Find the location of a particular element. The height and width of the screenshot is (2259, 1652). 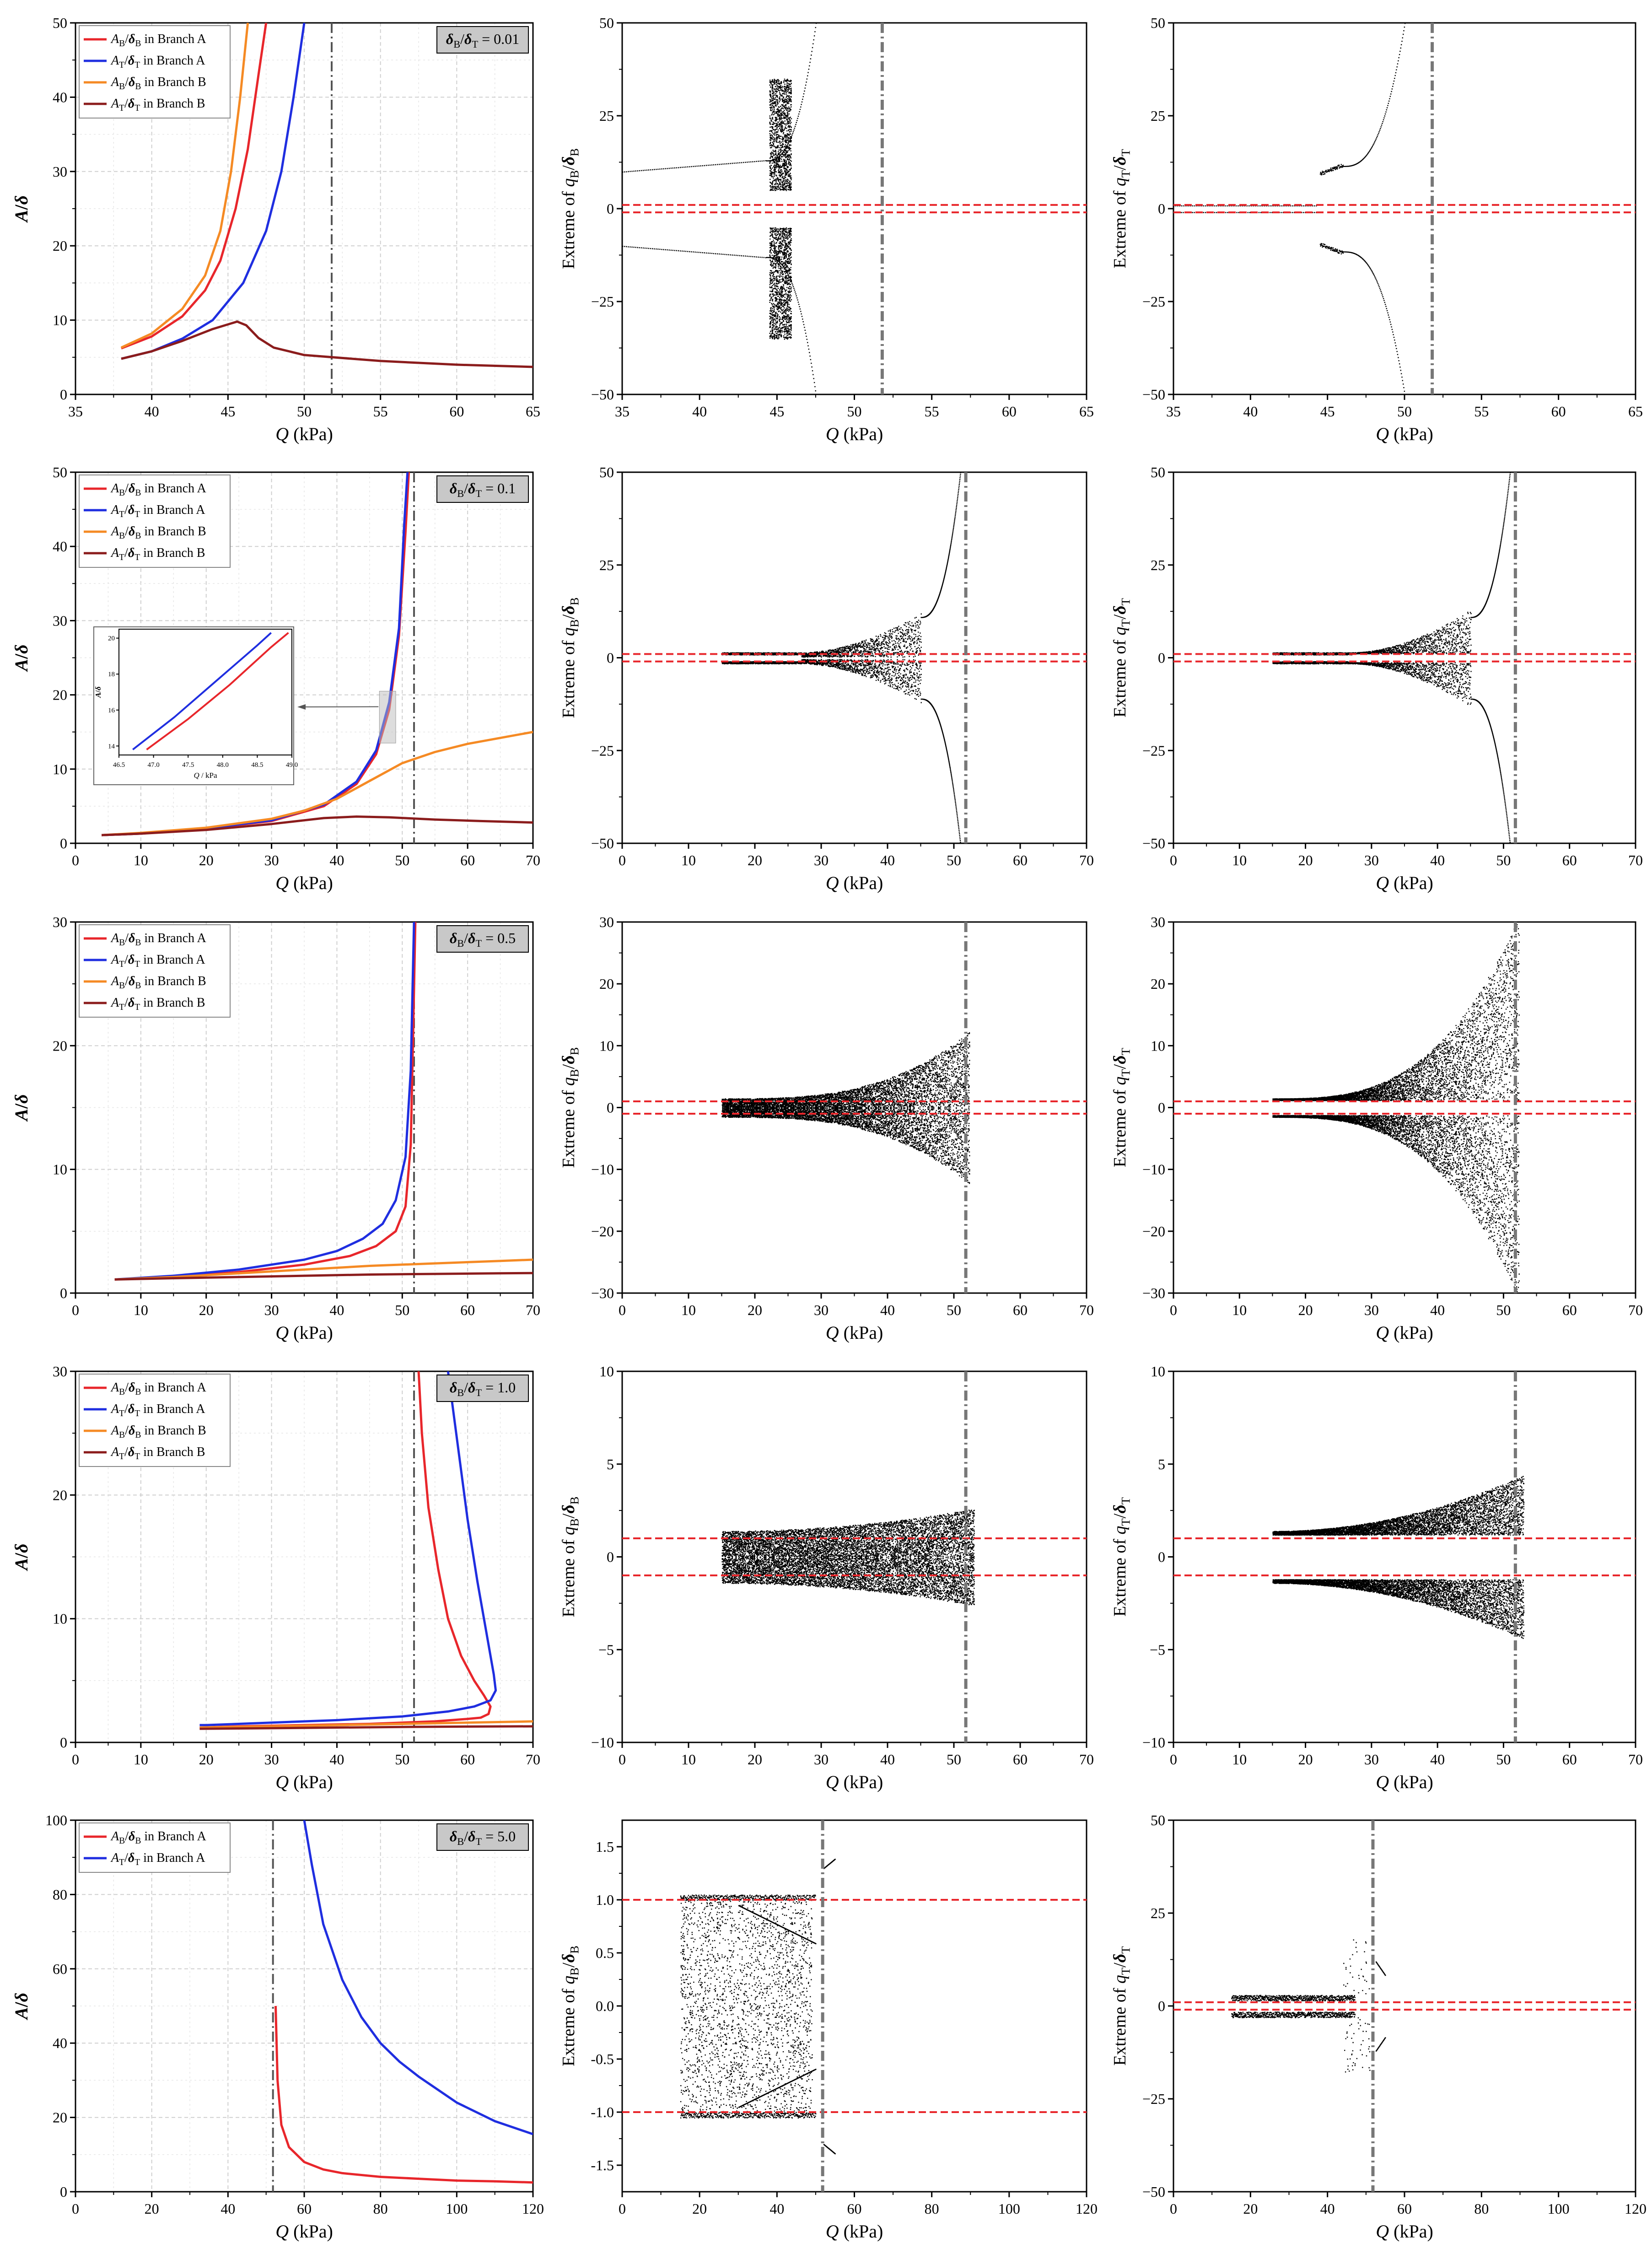

scatter-points is located at coordinates (1399, 1557).